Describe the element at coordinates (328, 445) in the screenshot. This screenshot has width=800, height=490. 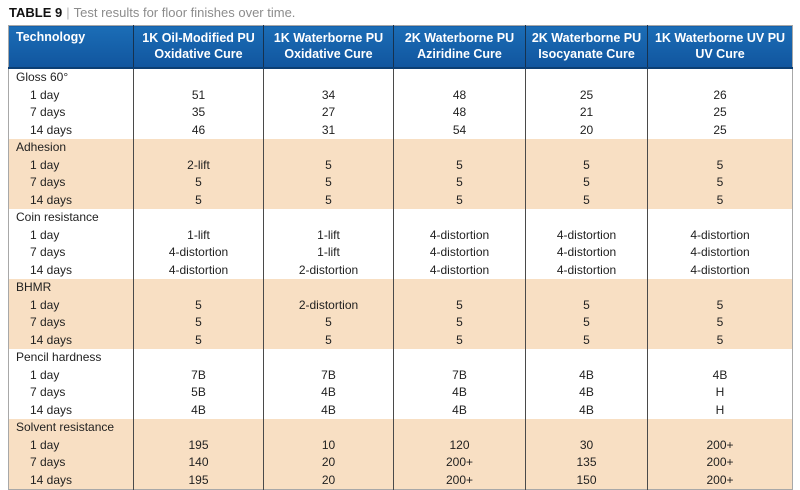
I see `value-cell: 10` at that location.